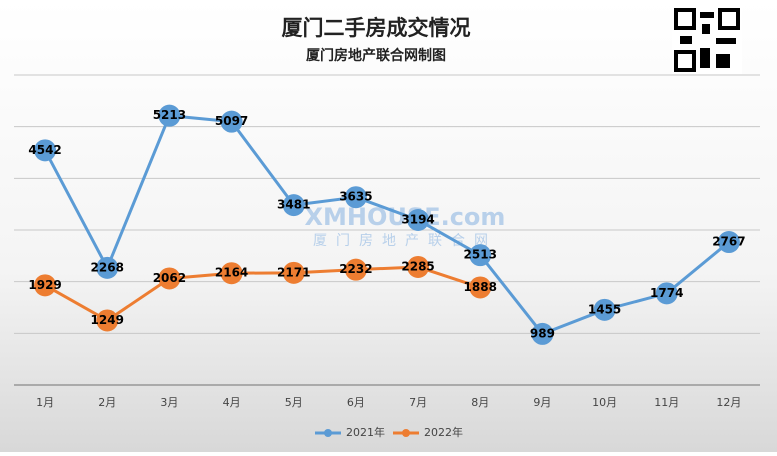 The image size is (777, 456). I want to click on chart-subtitle: 厦门房地产联合网制图, so click(376, 55).